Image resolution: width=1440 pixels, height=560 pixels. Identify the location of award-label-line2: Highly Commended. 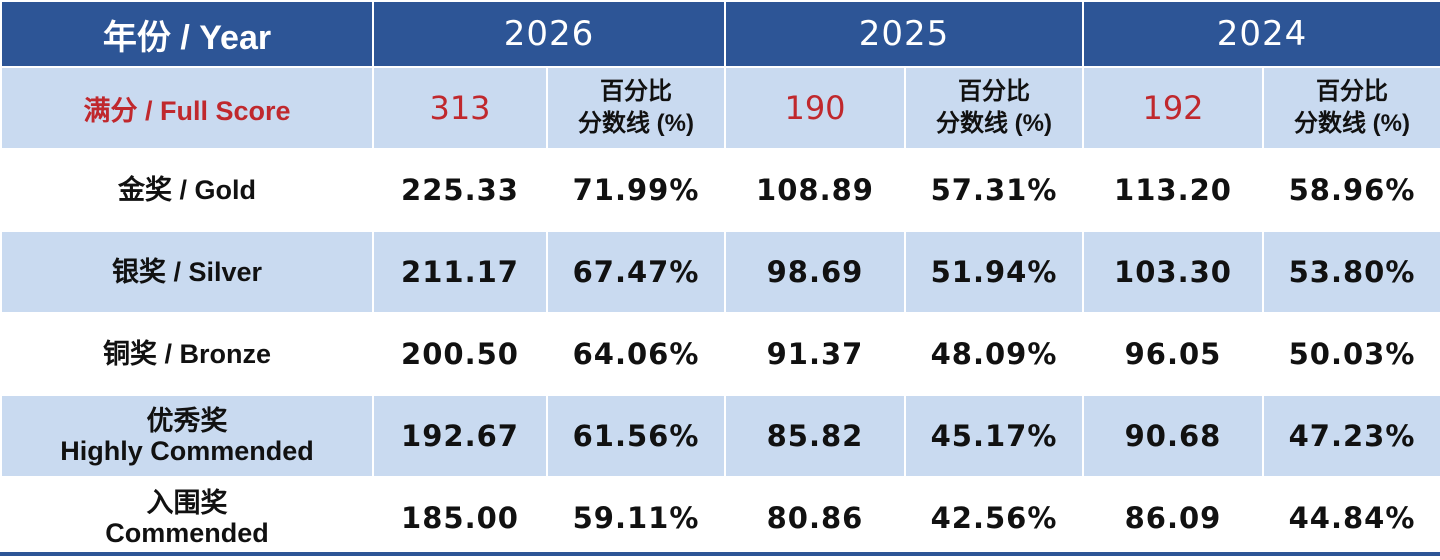
(187, 451).